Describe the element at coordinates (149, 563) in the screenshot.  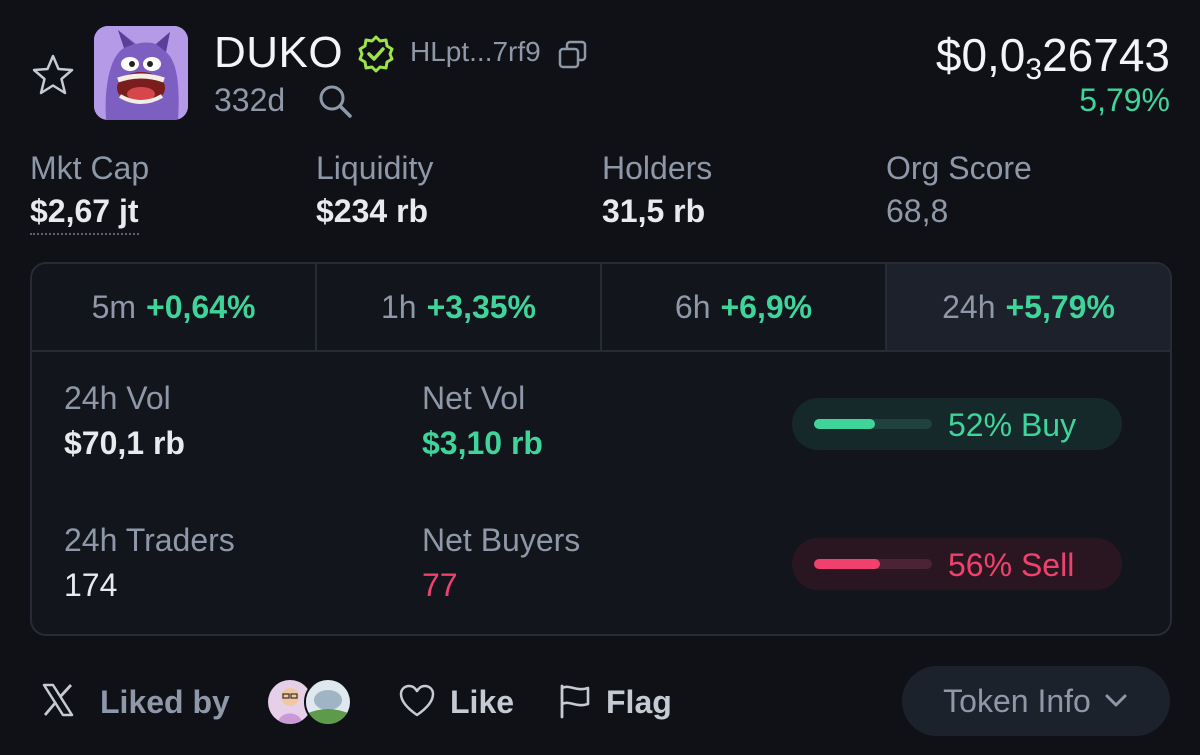
I see `traders-cell: 24h Traders 174` at that location.